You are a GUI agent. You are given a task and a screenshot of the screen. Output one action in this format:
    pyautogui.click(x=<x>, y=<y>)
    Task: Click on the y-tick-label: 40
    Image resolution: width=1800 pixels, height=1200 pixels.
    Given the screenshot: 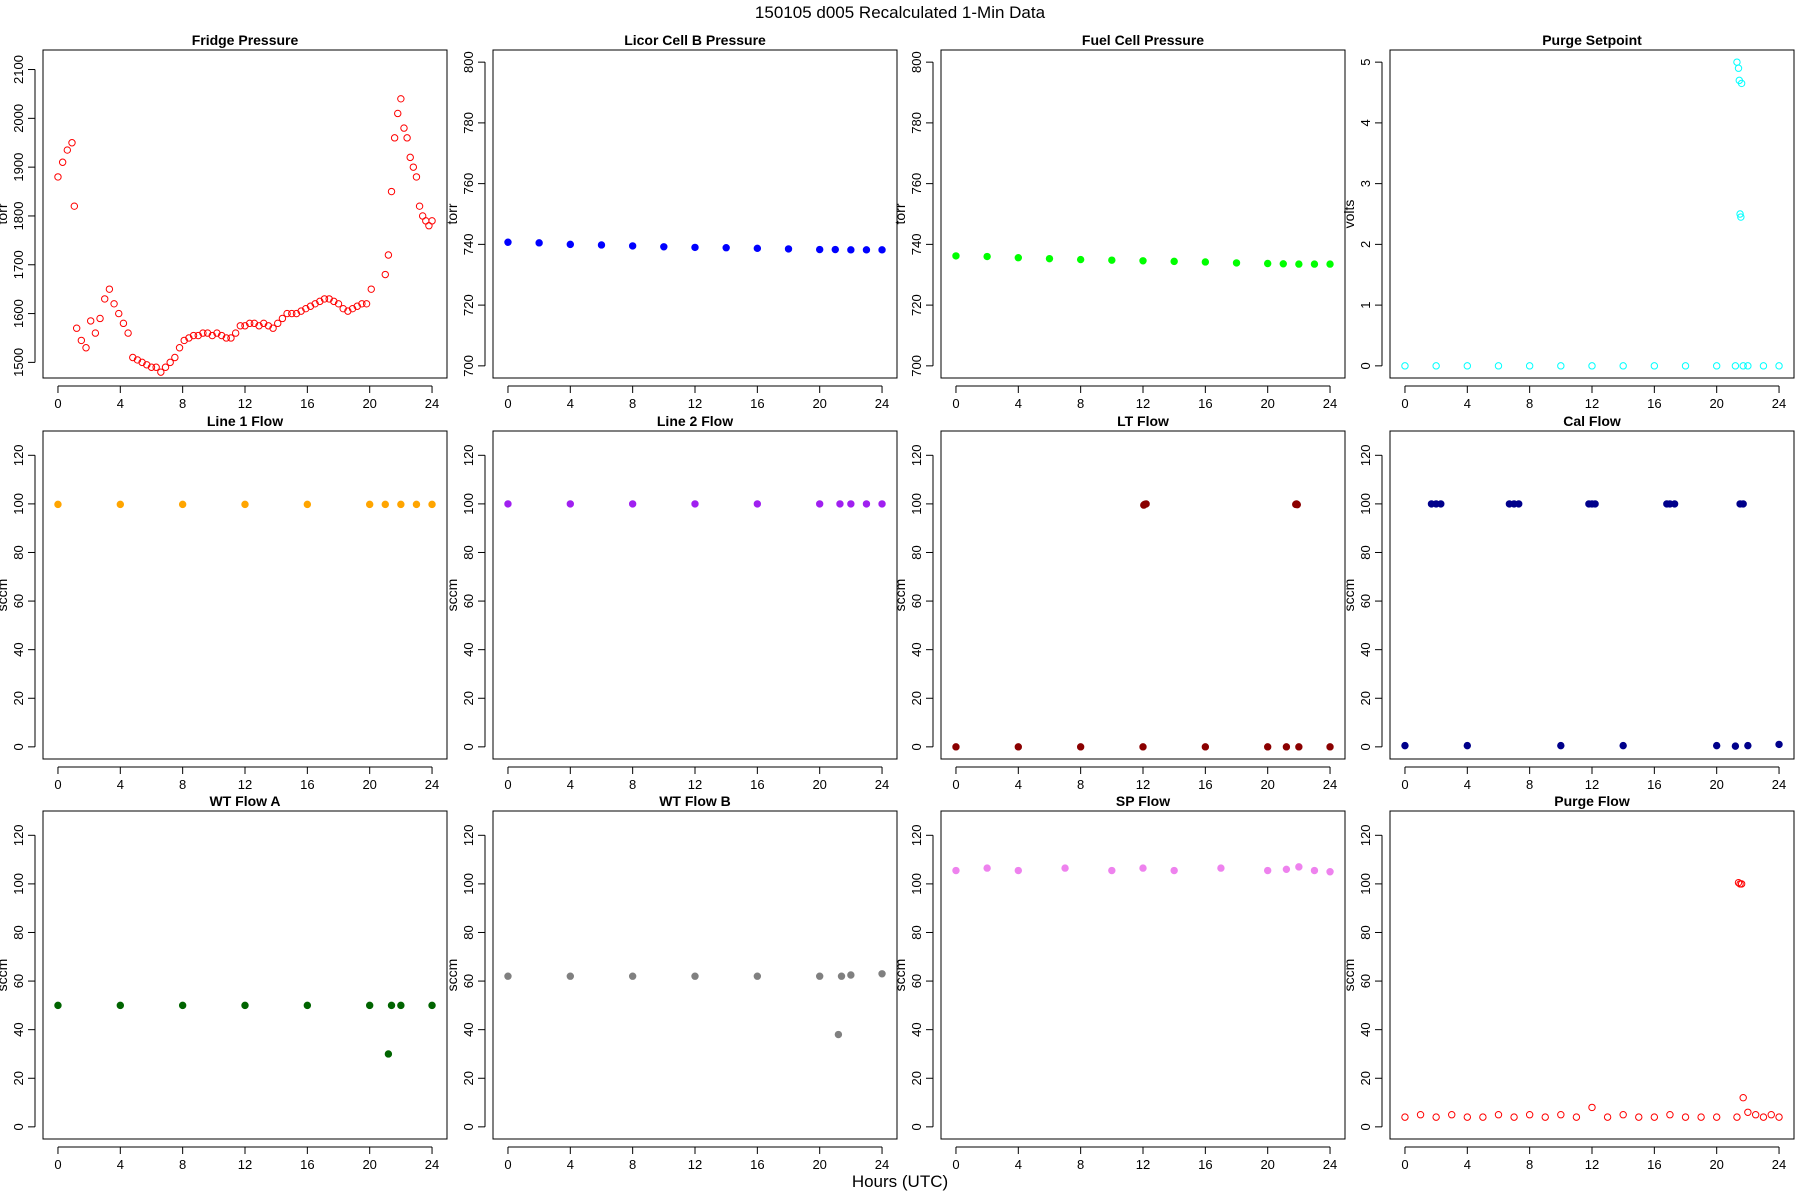 What is the action you would take?
    pyautogui.click(x=468, y=649)
    